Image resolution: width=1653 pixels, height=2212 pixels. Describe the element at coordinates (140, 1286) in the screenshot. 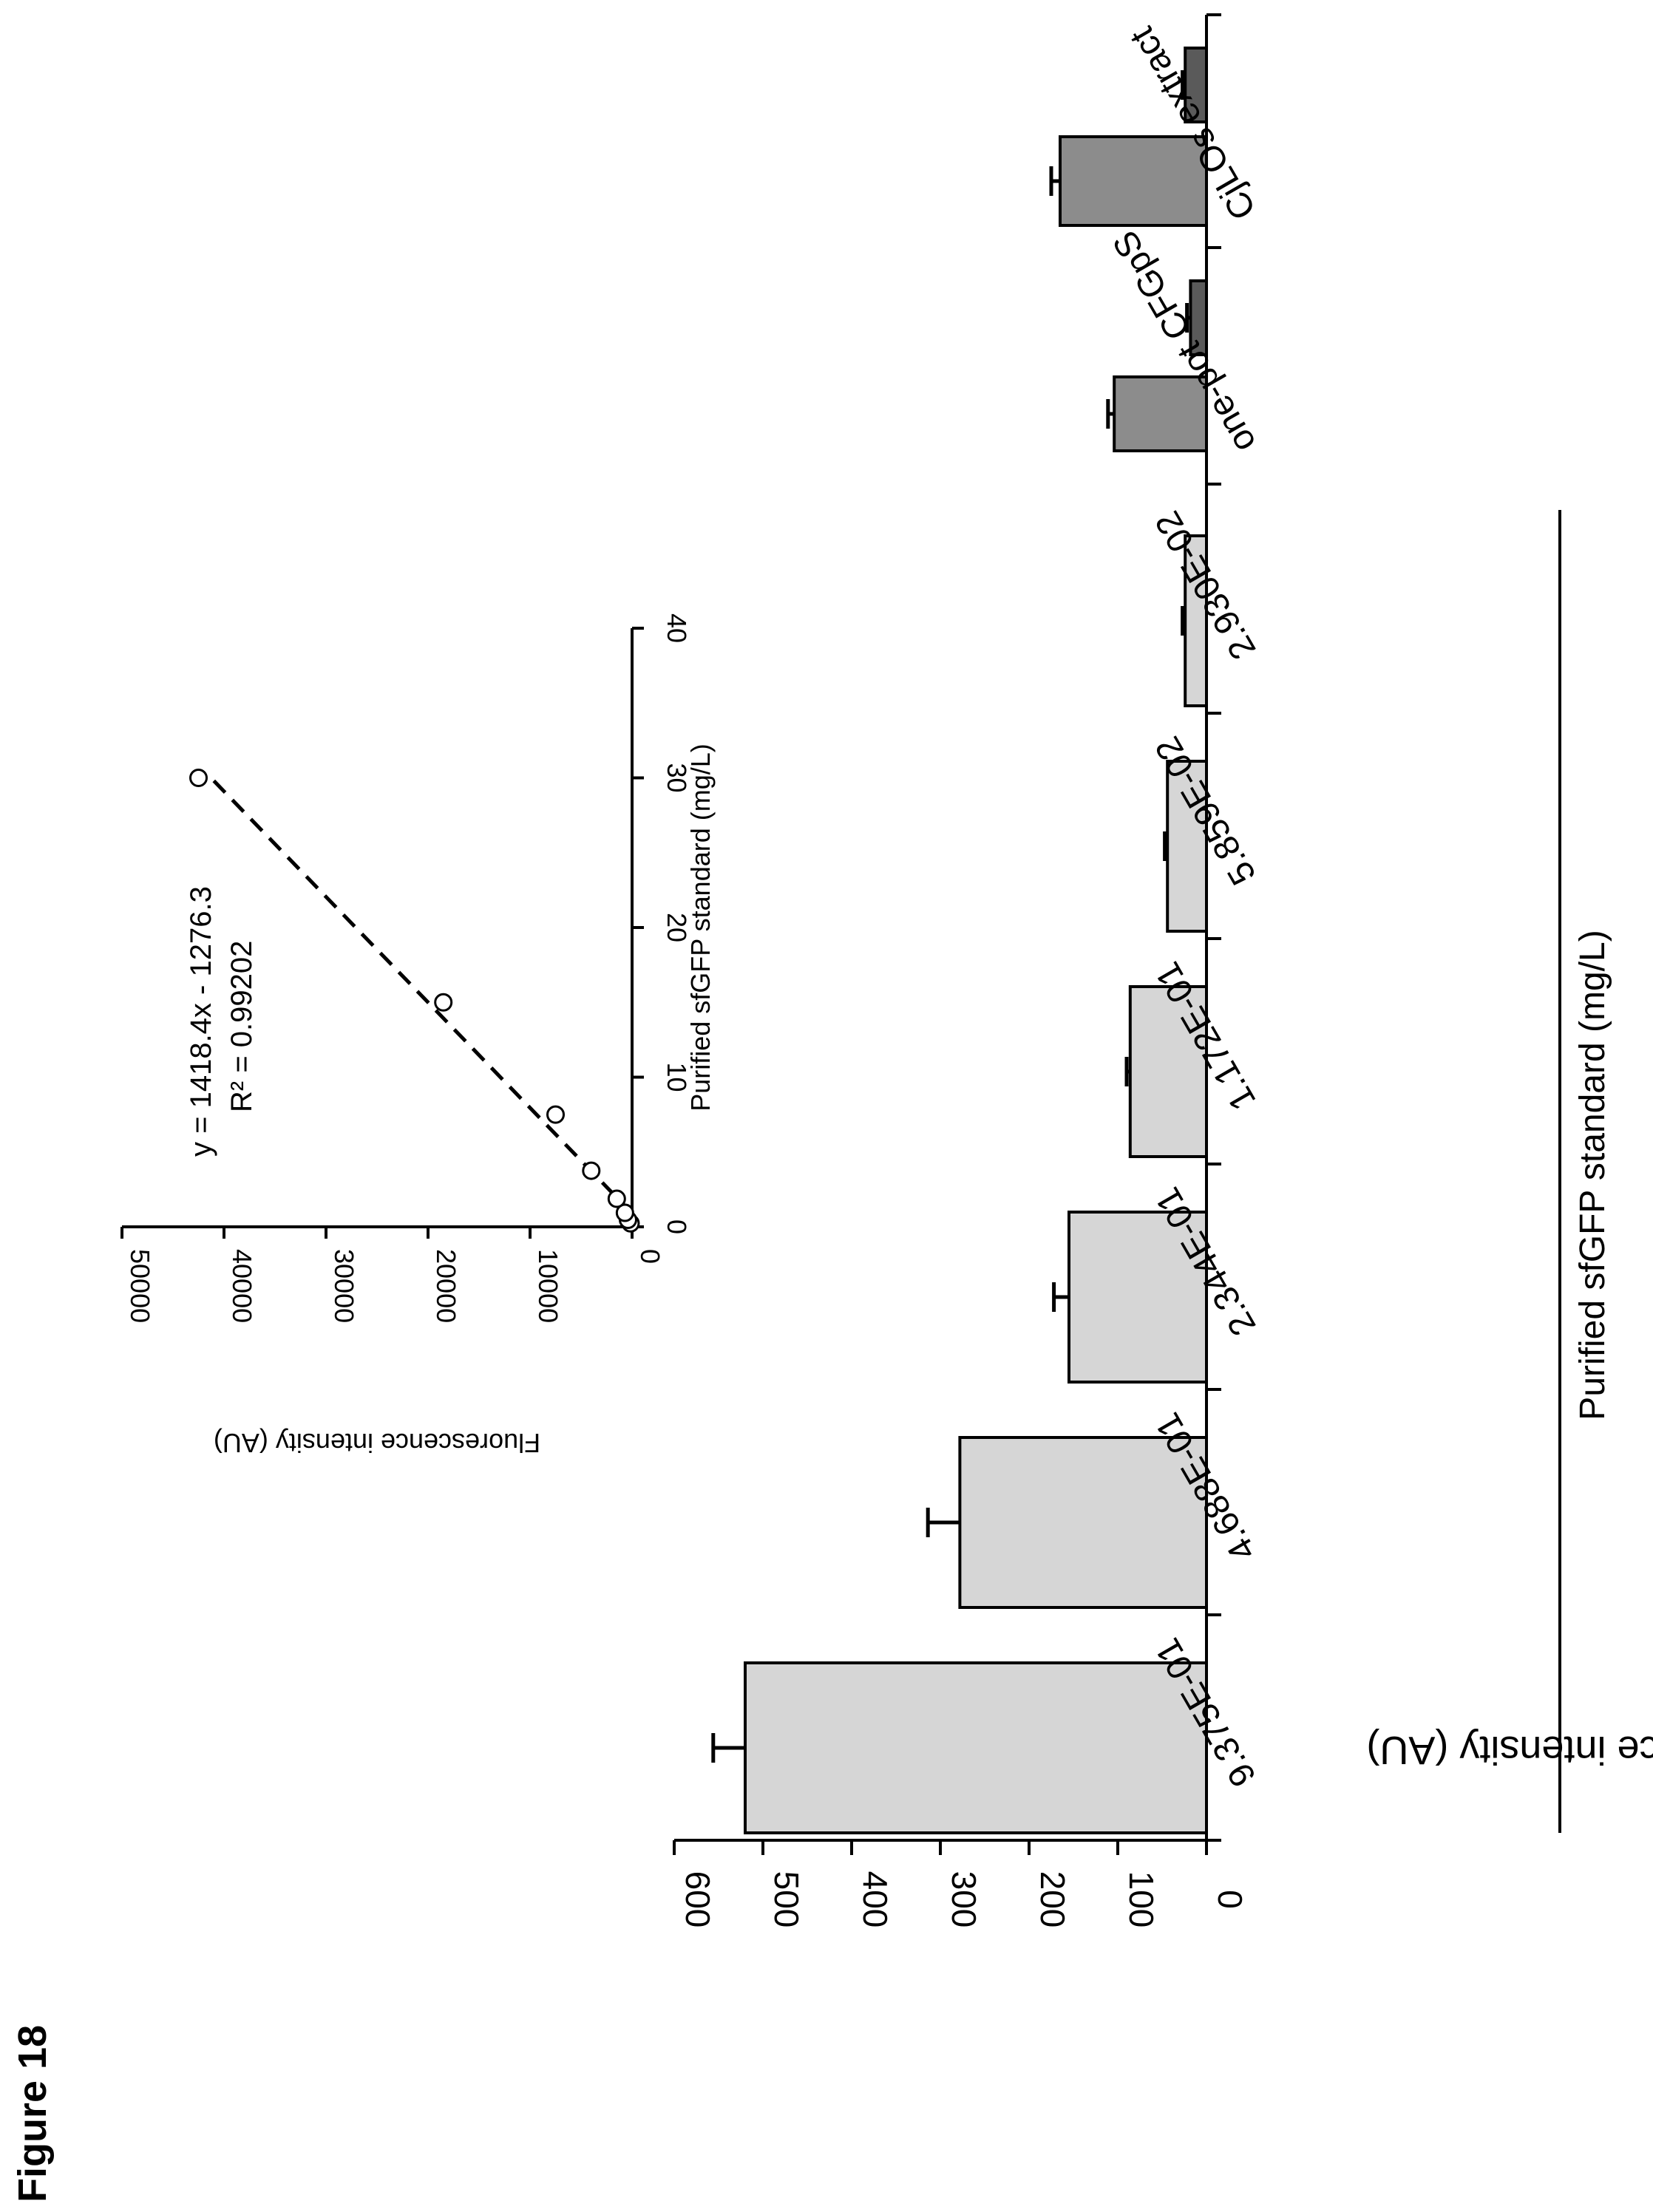

I see `inset-y-tick-label: 50000` at that location.